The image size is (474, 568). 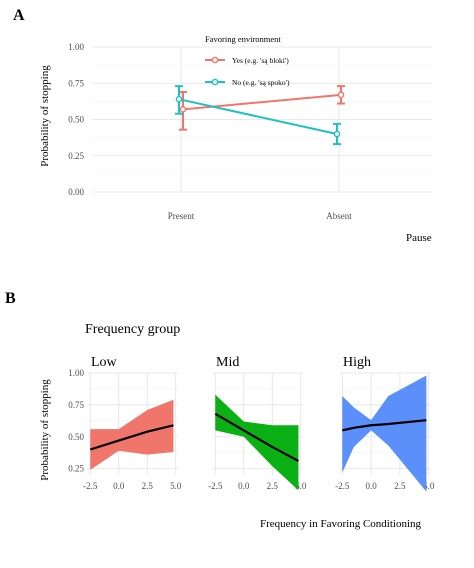 What do you see at coordinates (357, 362) in the screenshot?
I see `facet-title: High` at bounding box center [357, 362].